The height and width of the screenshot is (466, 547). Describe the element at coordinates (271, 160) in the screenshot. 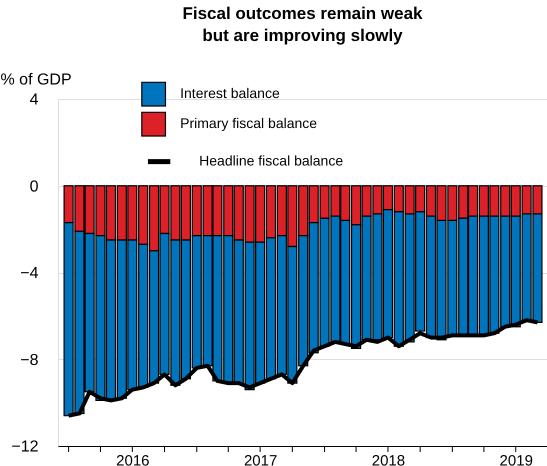

I see `legend-label: Headline fiscal balance` at that location.